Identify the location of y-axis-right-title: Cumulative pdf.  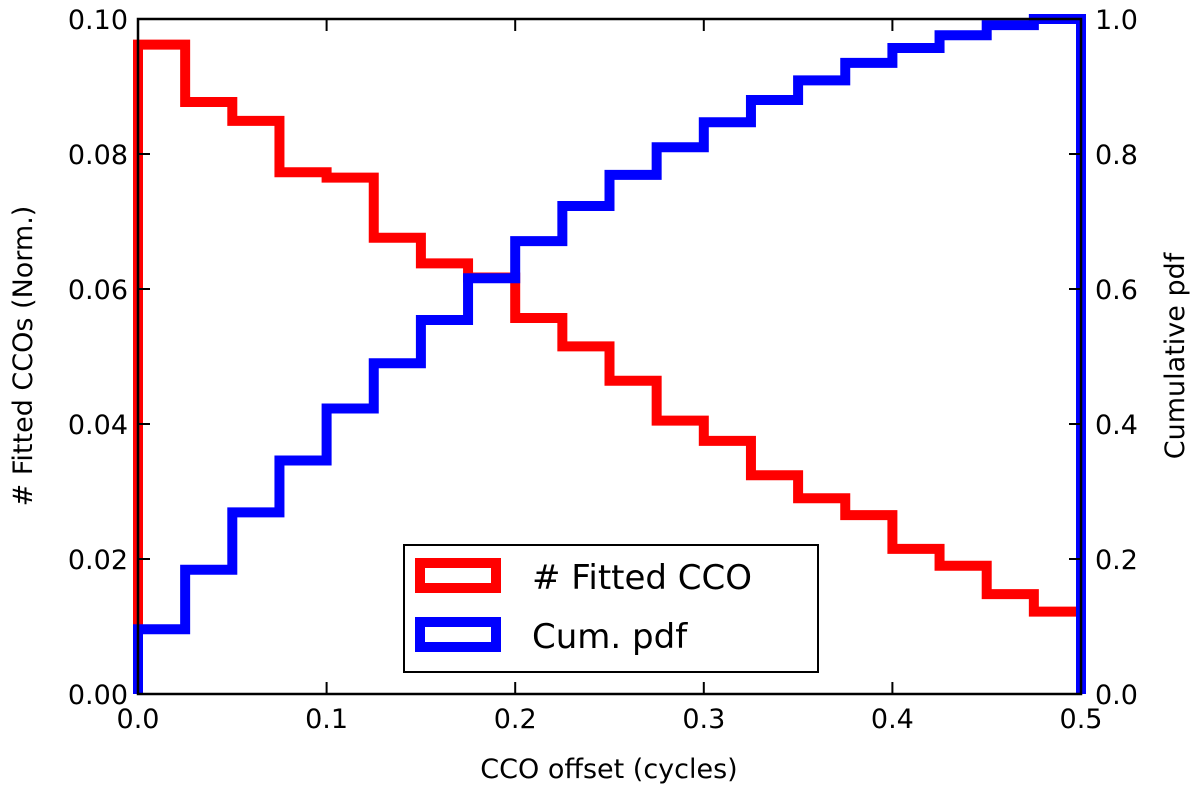
(1175, 355).